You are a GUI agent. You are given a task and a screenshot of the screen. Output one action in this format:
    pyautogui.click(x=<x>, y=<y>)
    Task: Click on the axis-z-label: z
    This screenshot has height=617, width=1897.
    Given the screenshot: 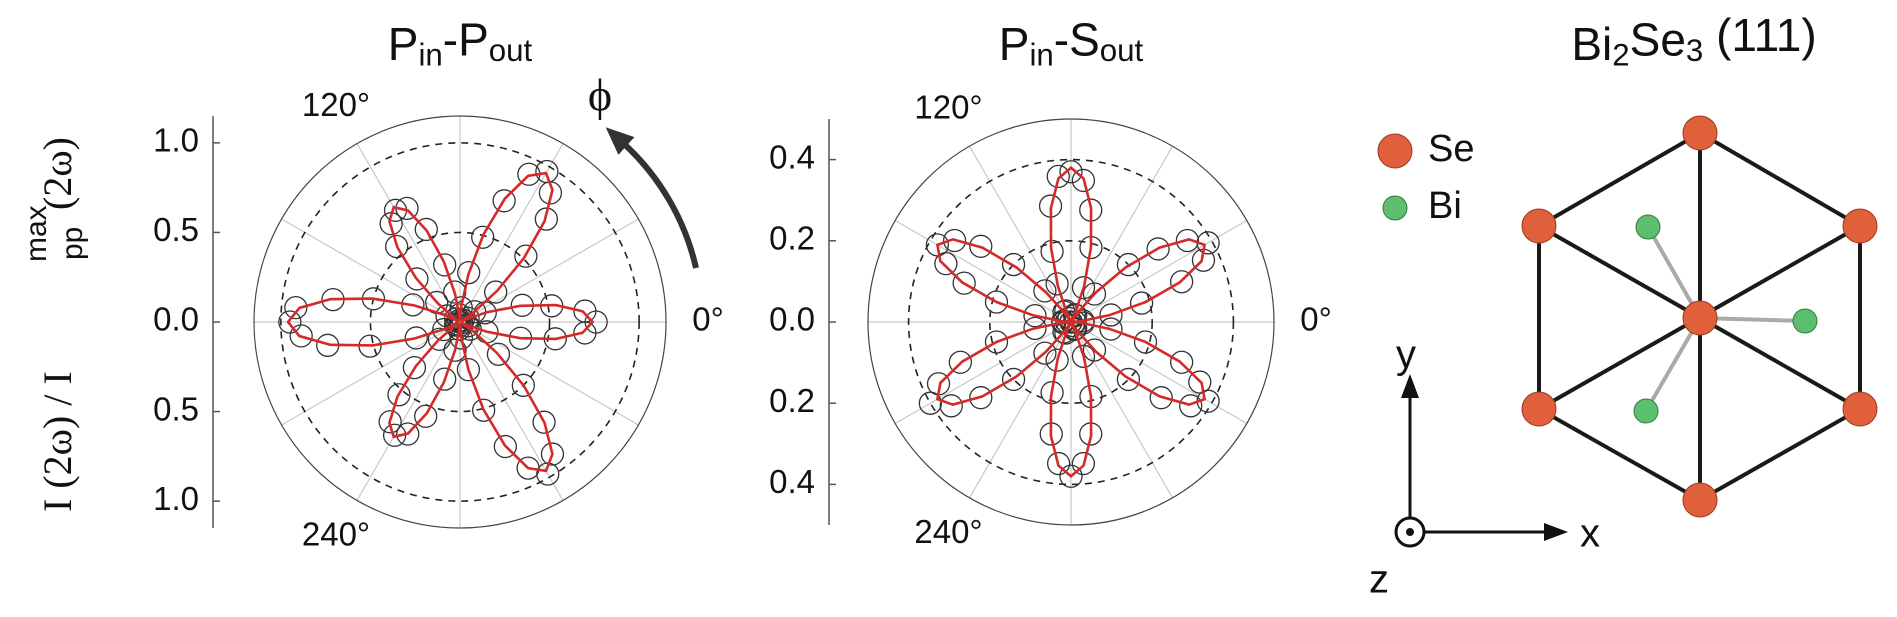 What is the action you would take?
    pyautogui.click(x=1379, y=580)
    